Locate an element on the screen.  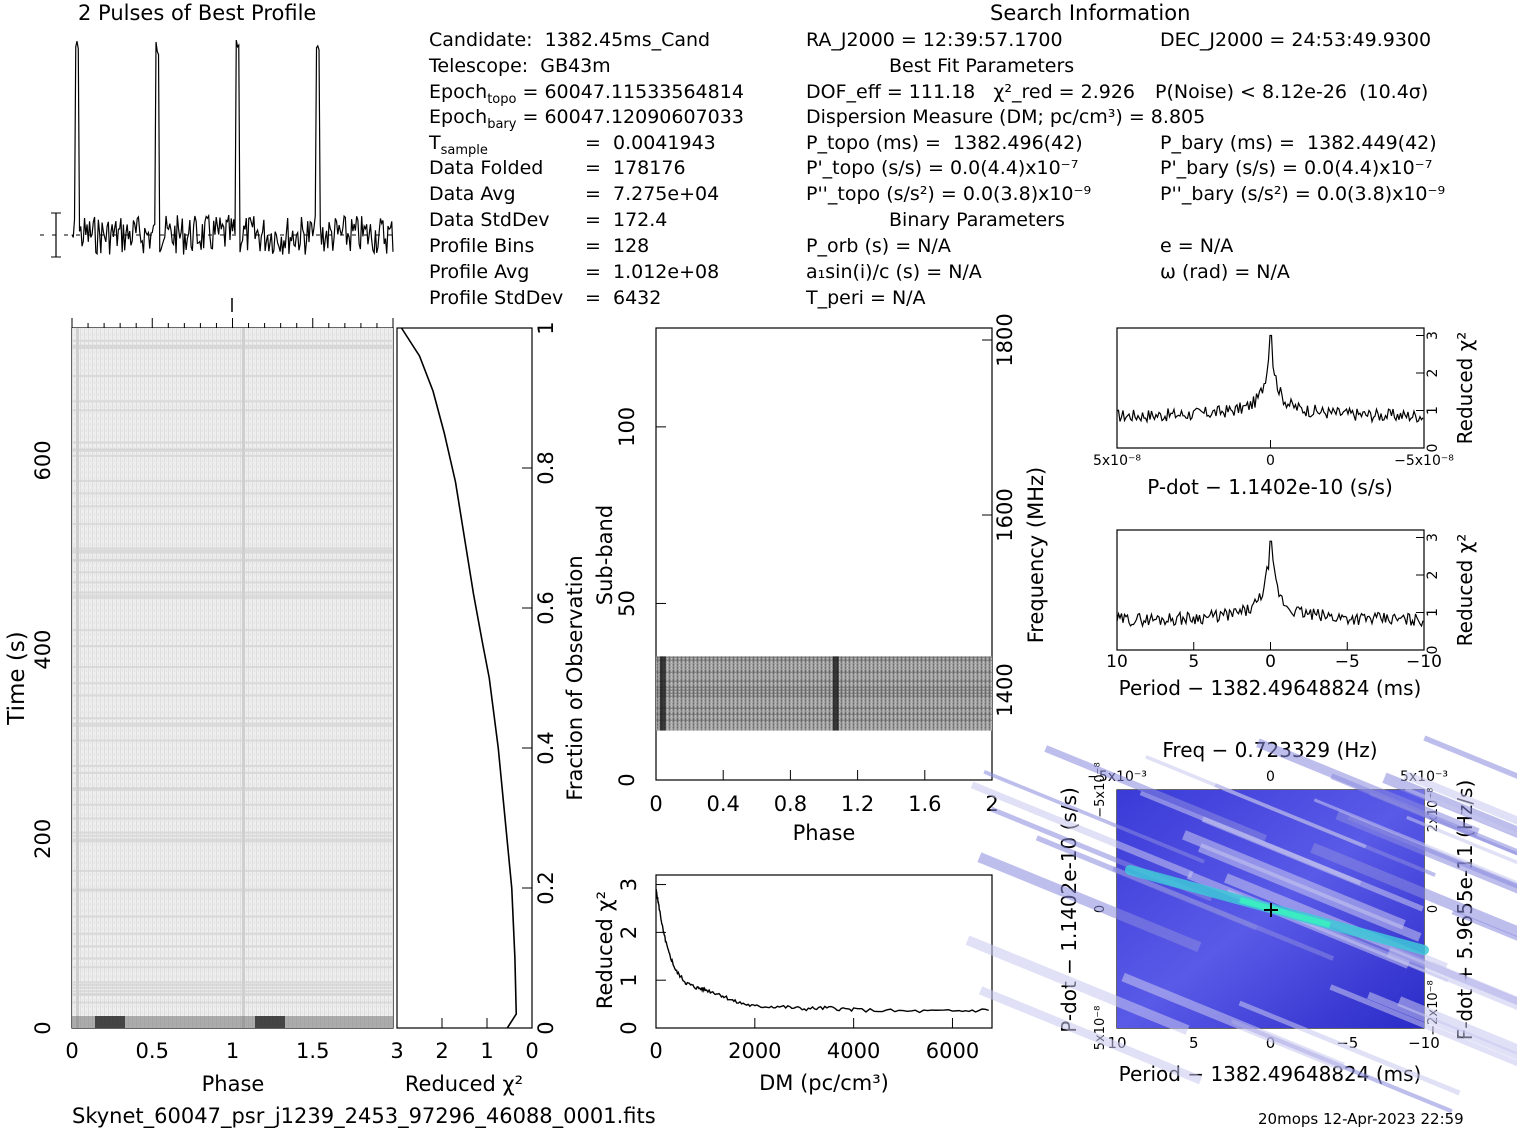
redchi-time-xtick-label: 2 is located at coordinates (441, 1051).